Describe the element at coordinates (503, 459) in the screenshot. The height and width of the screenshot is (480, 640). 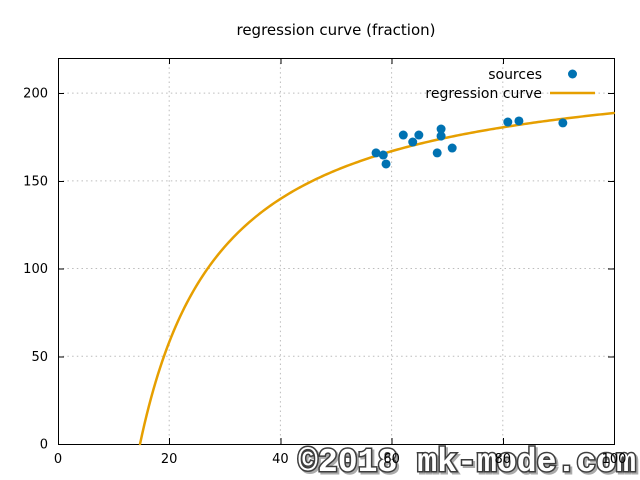
I see `x-tick-label: 80` at that location.